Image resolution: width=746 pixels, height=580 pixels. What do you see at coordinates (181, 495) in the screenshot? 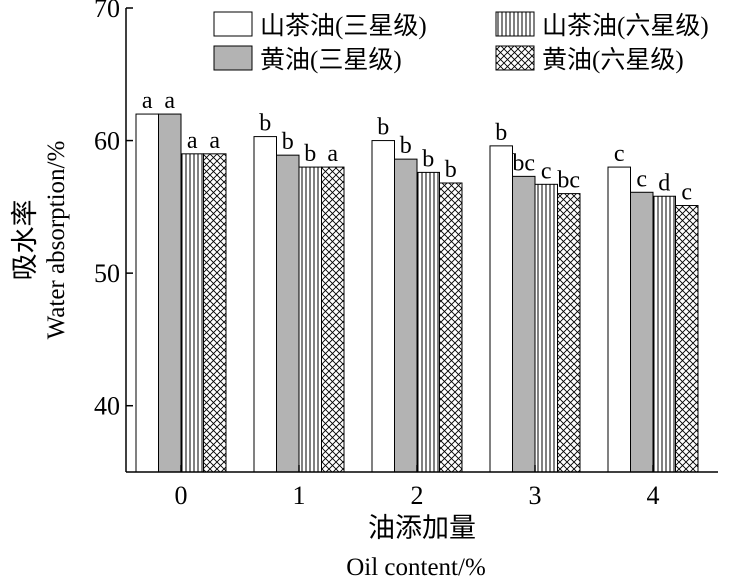
I see `x-tick-label: 0` at bounding box center [181, 495].